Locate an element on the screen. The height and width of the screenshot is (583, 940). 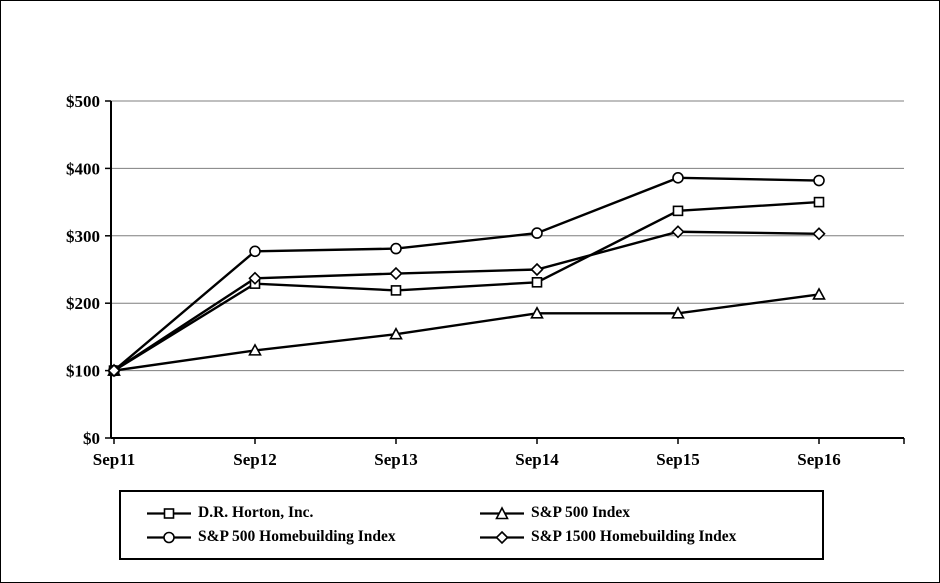
y-tick-label: $200 is located at coordinates (83, 303).